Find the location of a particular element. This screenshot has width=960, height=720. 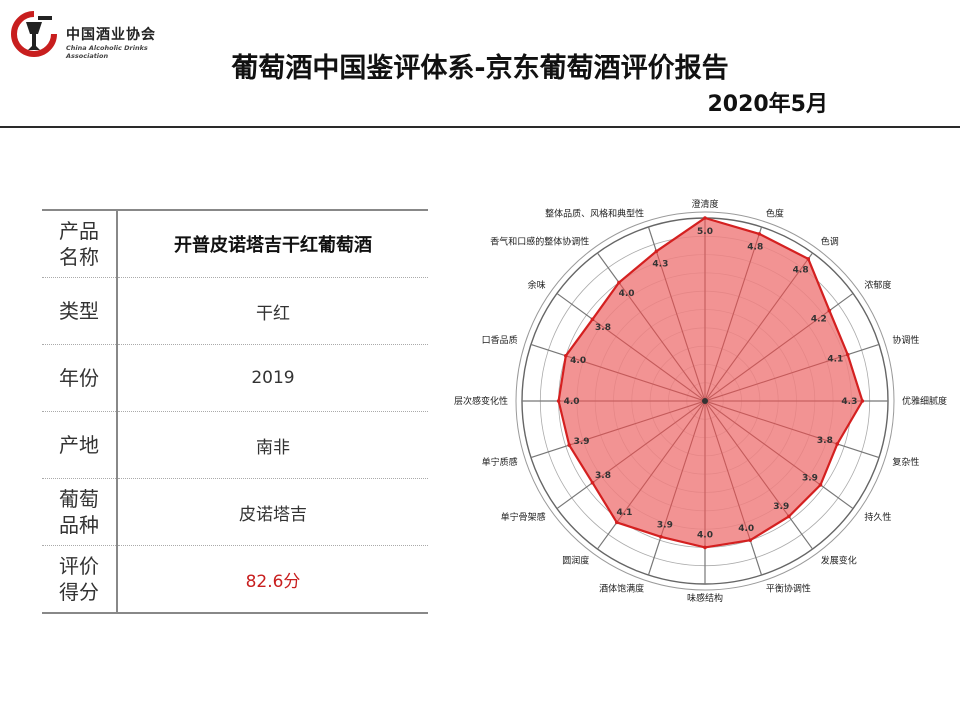

table-row: 产品名称 开普皮诺塔吉干红葡萄酒 is located at coordinates (235, 244).